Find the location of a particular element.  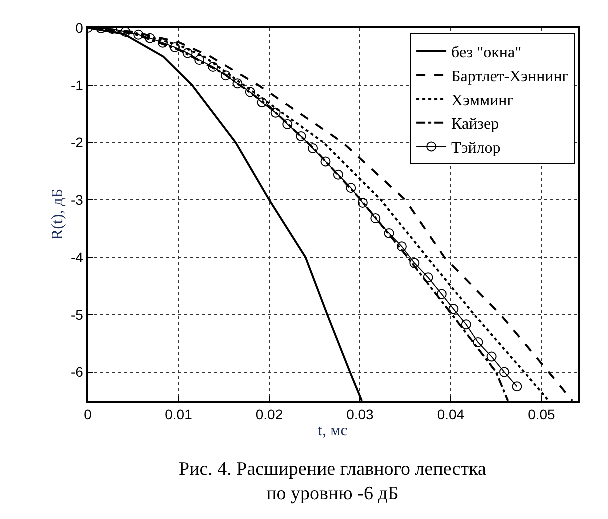

y-tick-label: -5 is located at coordinates (77, 314).